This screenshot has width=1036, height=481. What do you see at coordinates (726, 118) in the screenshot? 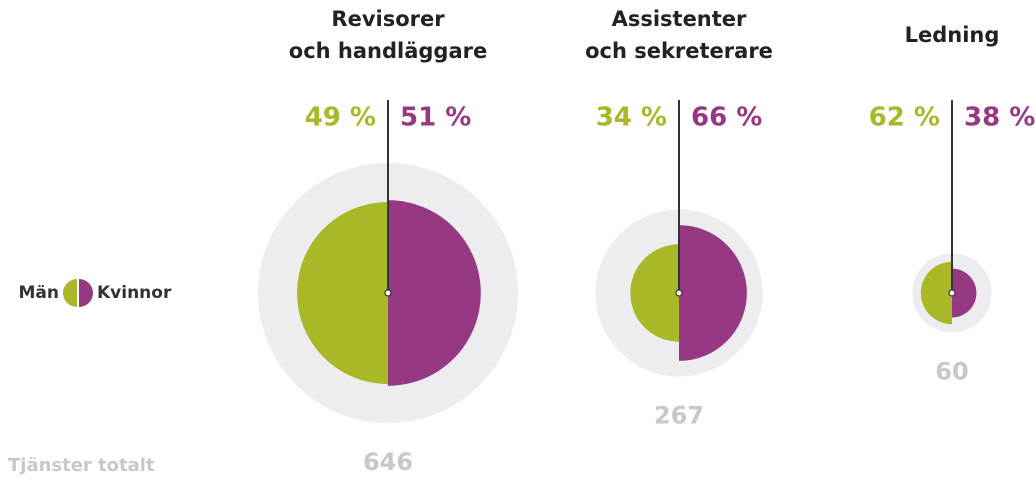
I see `share-label: 66 %` at bounding box center [726, 118].